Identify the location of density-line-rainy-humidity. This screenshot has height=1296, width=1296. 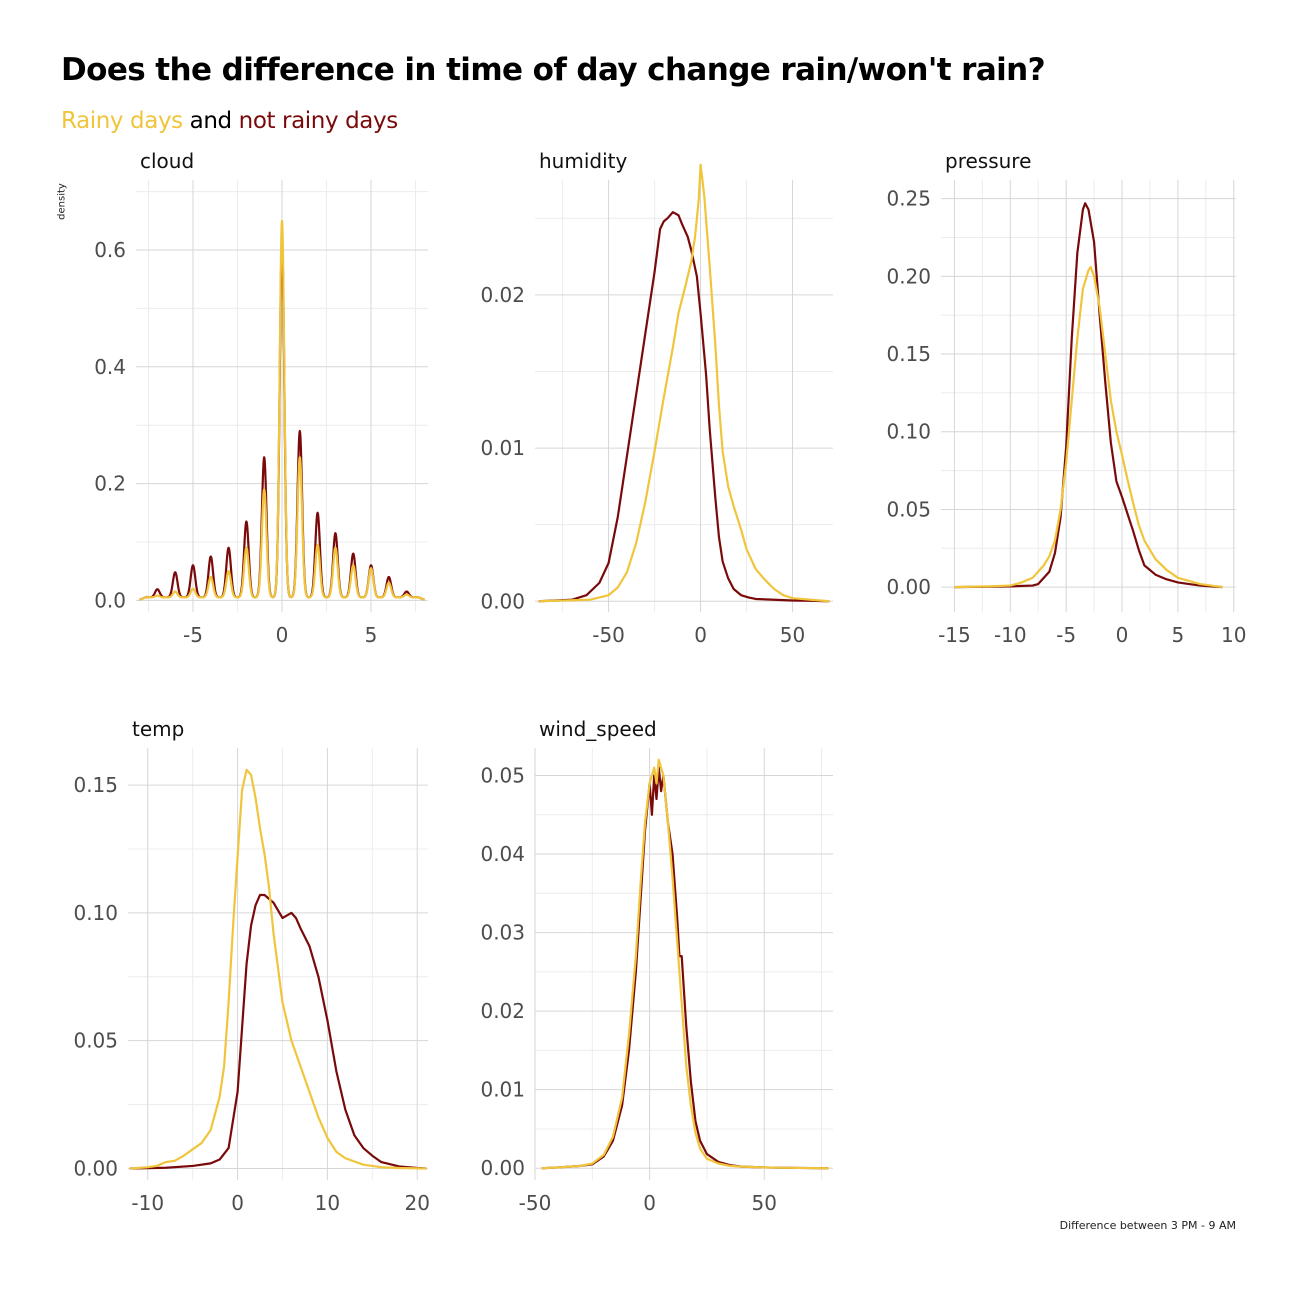
(684, 383).